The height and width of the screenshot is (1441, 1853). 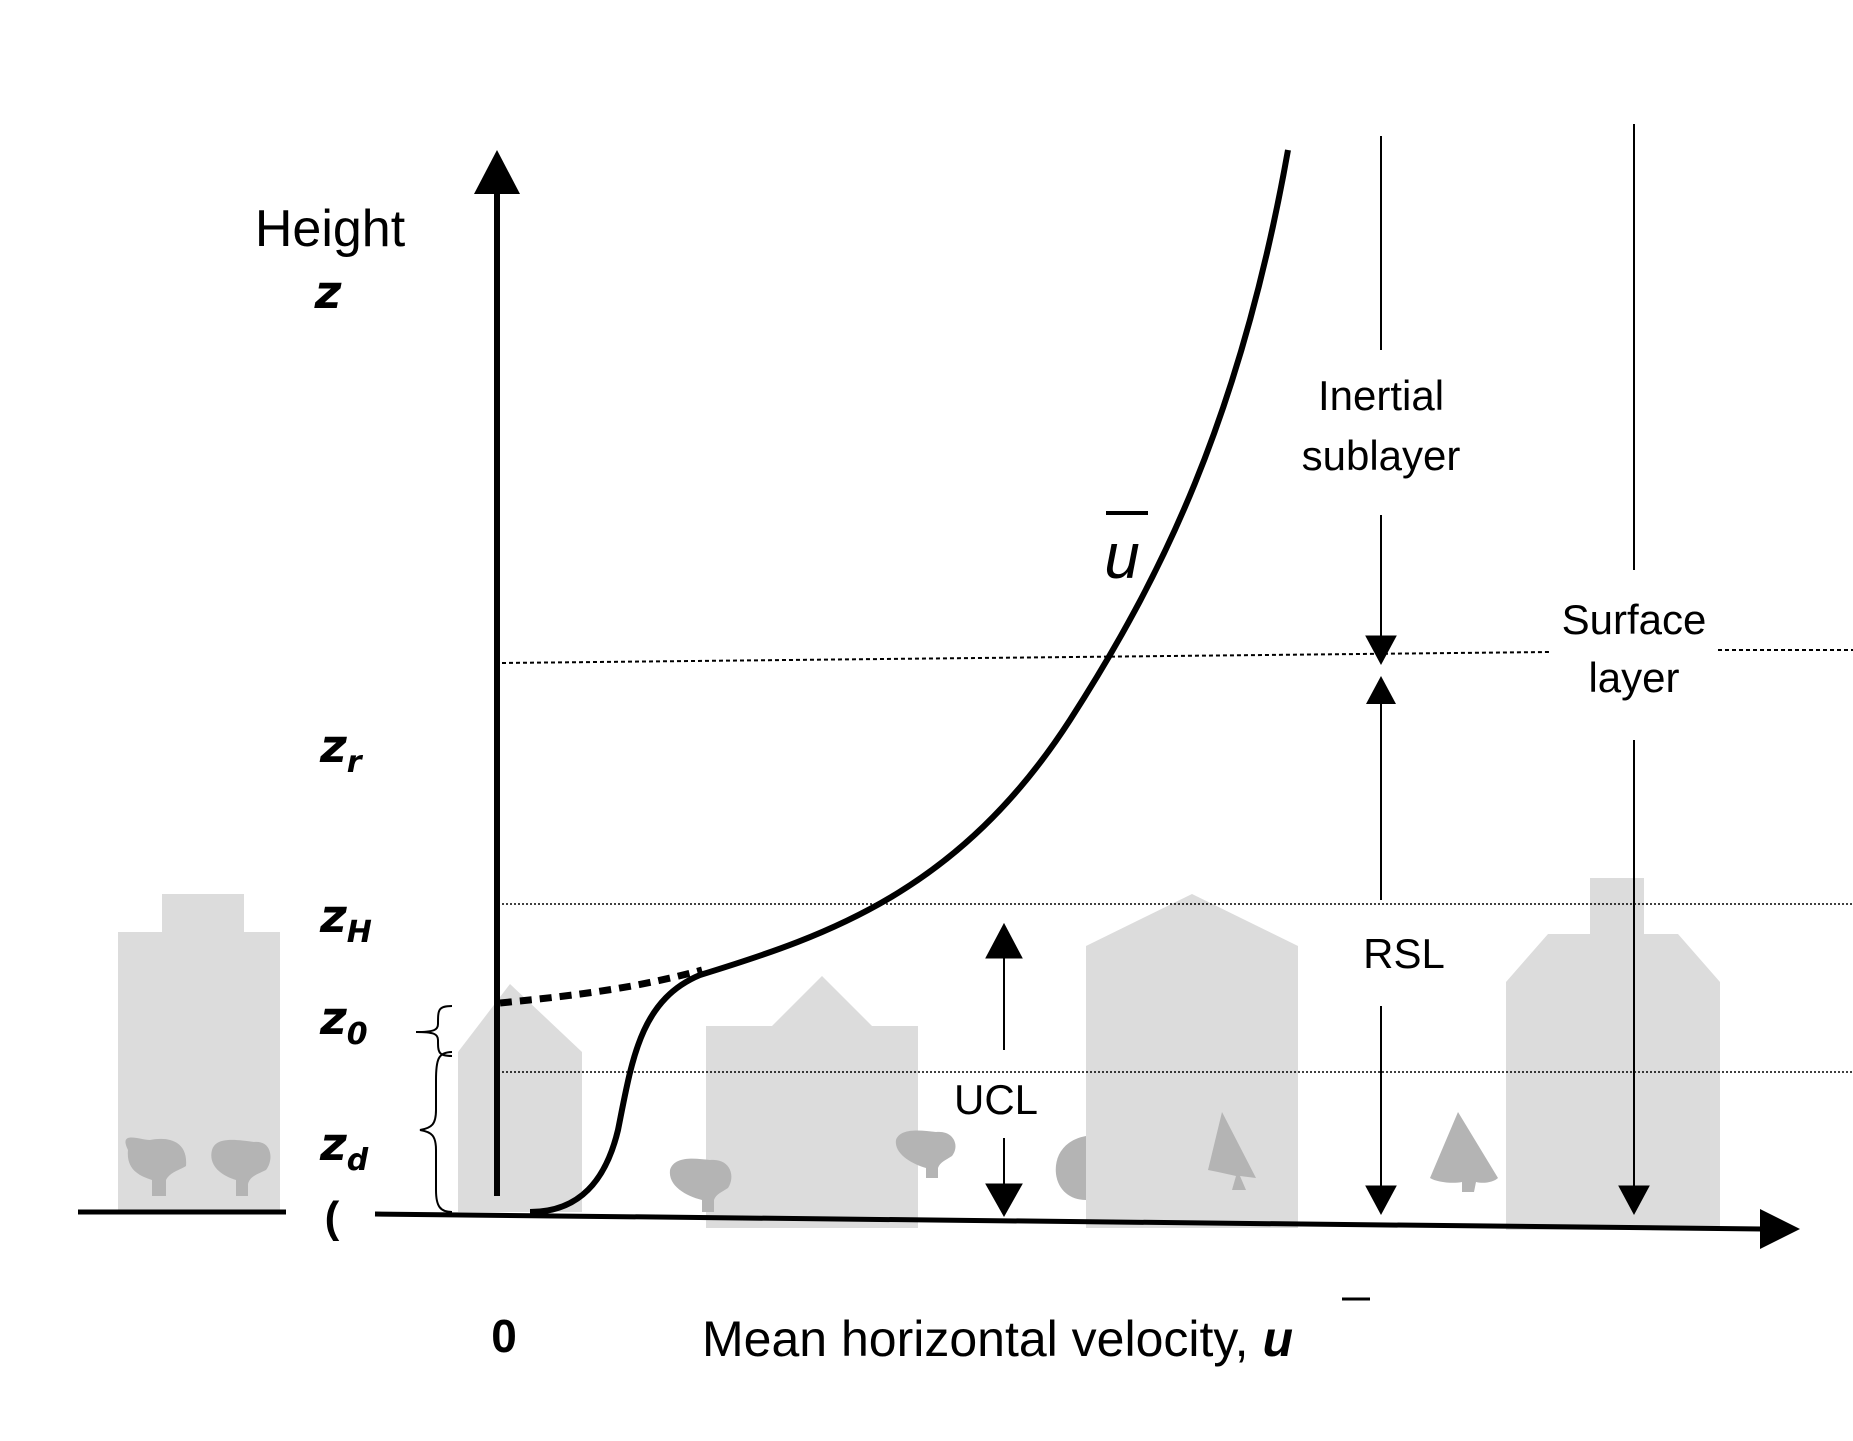 I want to click on ground-mark: (, so click(x=332, y=1217).